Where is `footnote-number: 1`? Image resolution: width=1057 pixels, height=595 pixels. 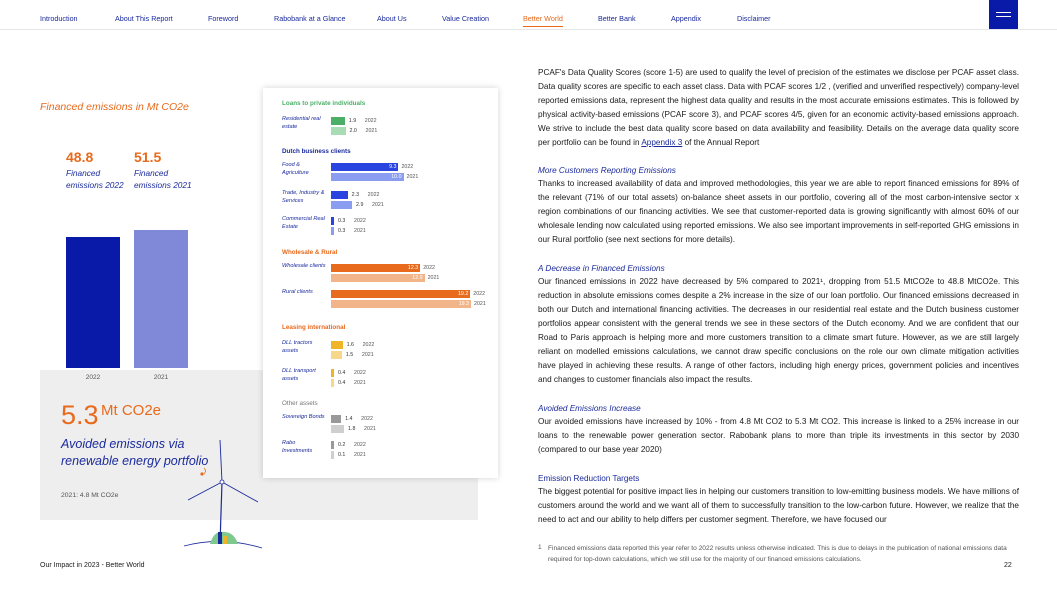
footnote-number: 1 is located at coordinates (540, 547).